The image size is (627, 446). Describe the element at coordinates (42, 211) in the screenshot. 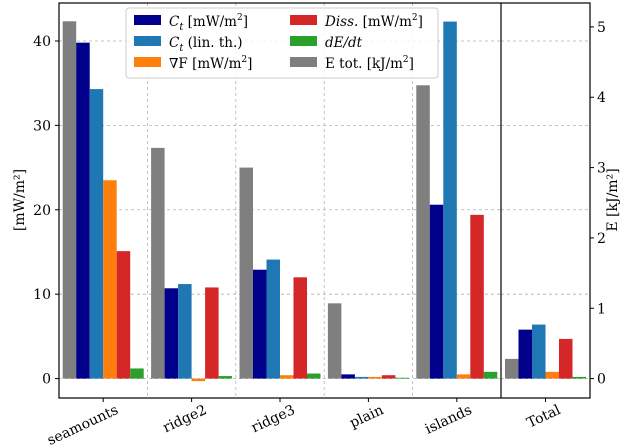

I see `y-tick-label-left: 20` at that location.